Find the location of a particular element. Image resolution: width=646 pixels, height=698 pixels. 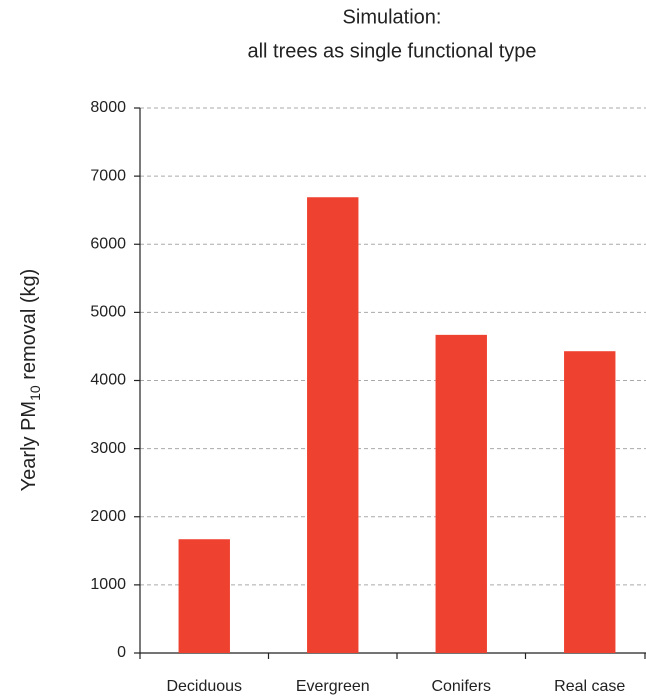

x-tick-label: Deciduous is located at coordinates (204, 686).